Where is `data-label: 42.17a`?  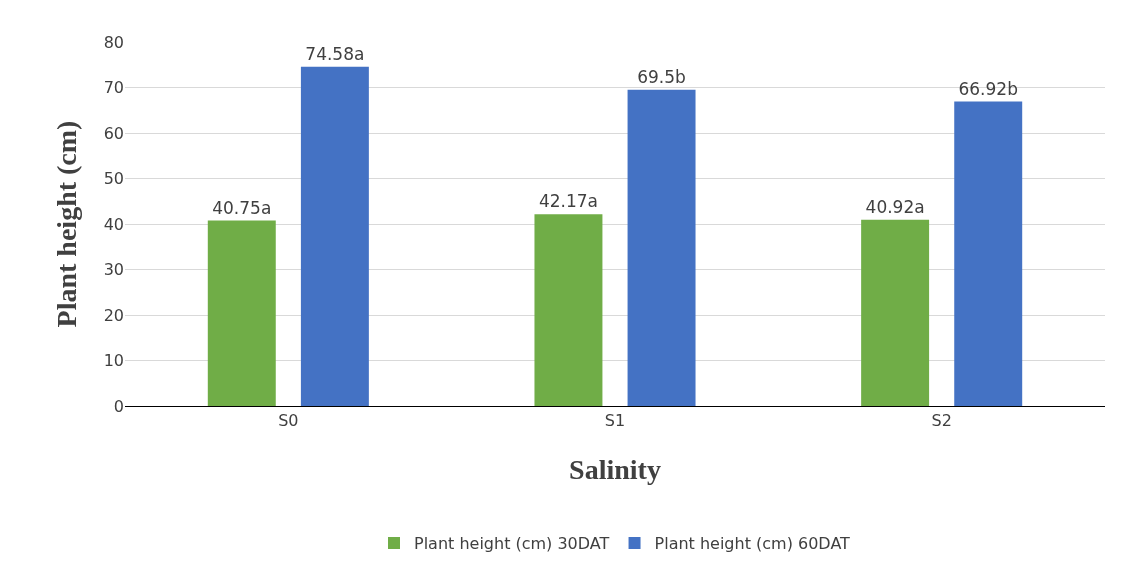
data-label: 42.17a is located at coordinates (568, 201).